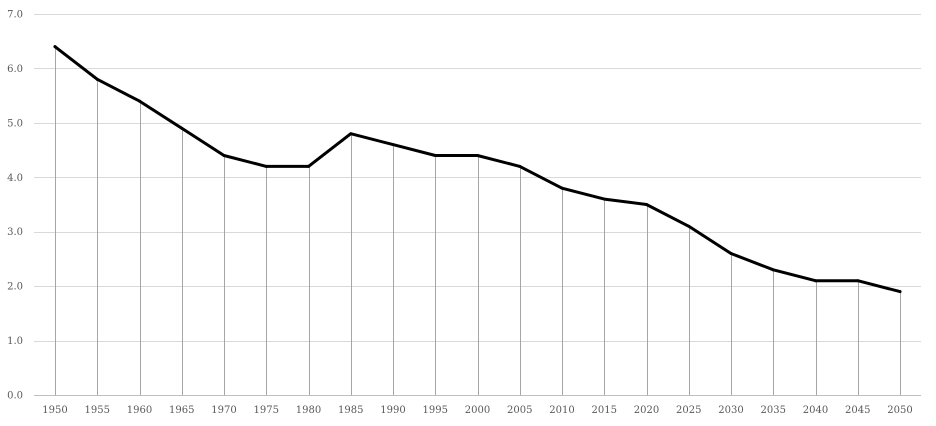 Image resolution: width=936 pixels, height=426 pixels. I want to click on x-tick-label: 2010, so click(561, 410).